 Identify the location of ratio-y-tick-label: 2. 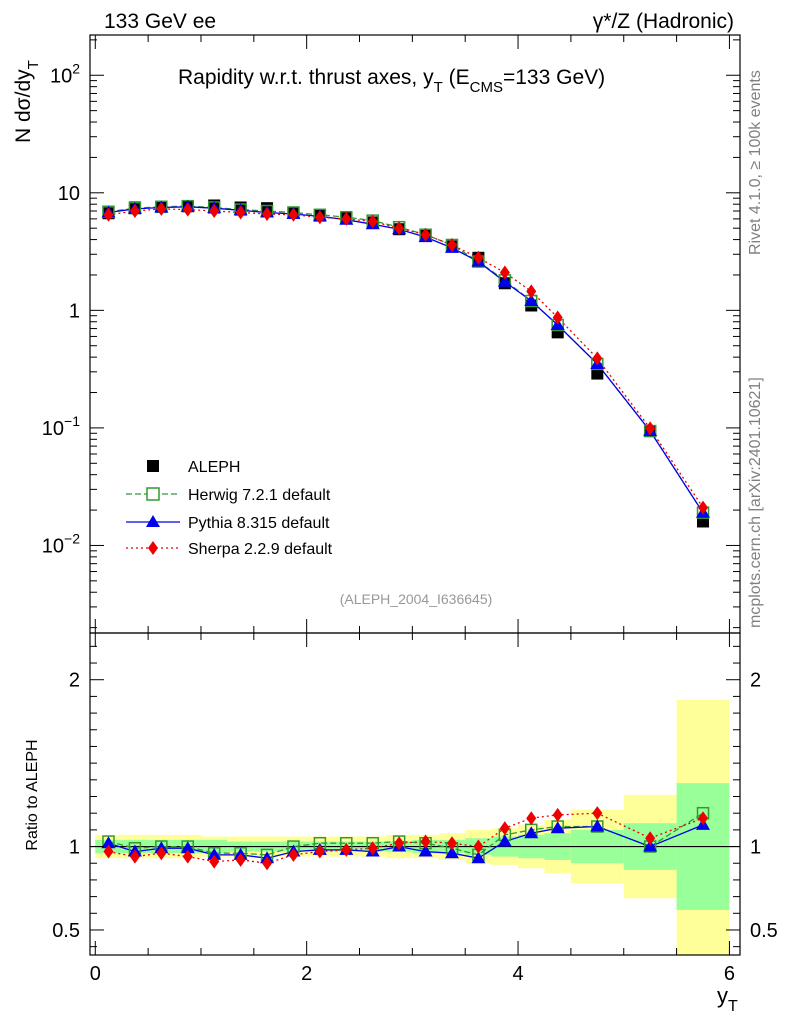
(74, 681).